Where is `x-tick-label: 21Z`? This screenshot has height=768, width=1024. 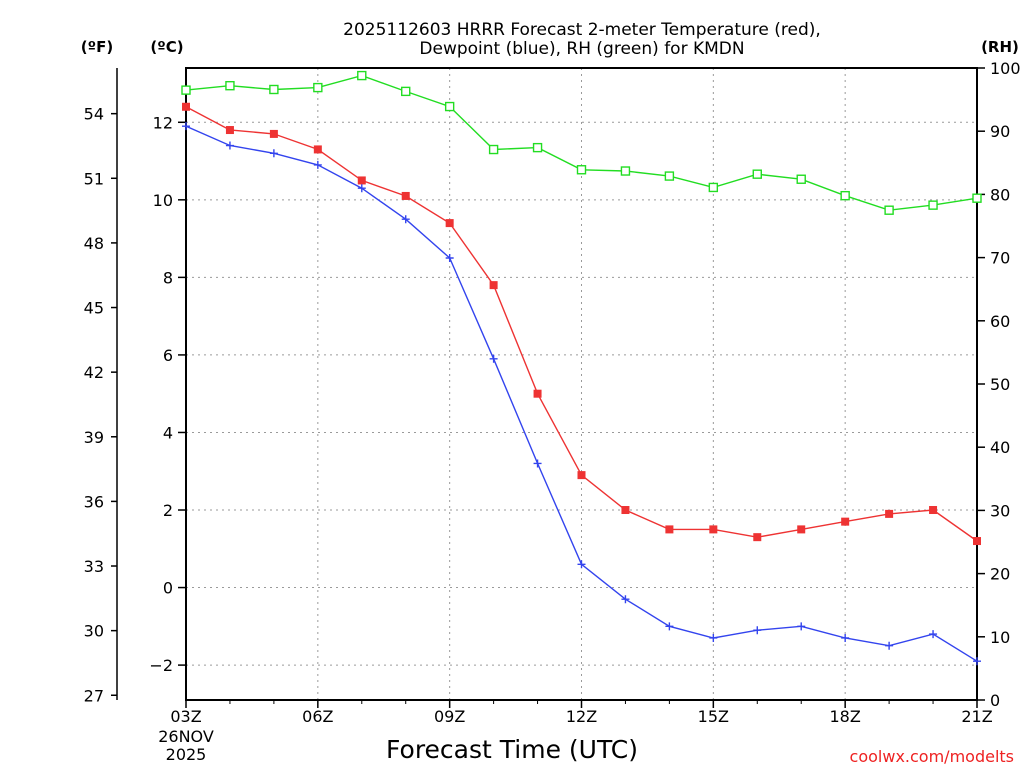 x-tick-label: 21Z is located at coordinates (976, 716).